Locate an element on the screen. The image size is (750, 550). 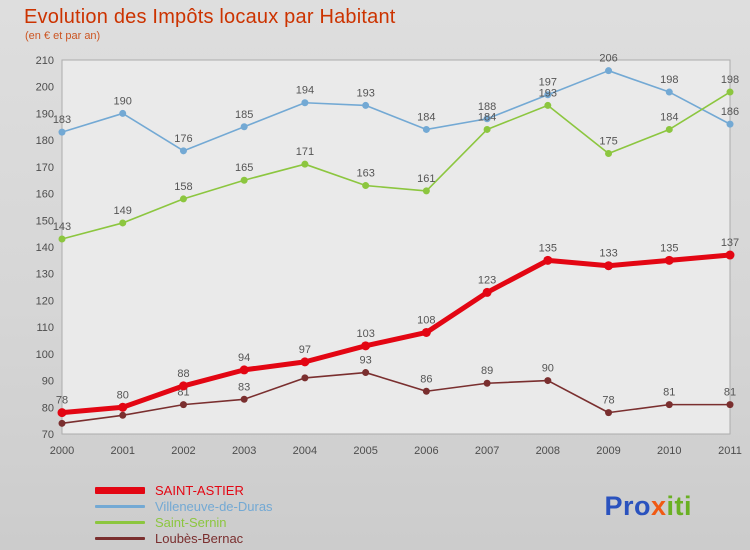
chart-subtitle: (en € et par an) is located at coordinates (63, 36).